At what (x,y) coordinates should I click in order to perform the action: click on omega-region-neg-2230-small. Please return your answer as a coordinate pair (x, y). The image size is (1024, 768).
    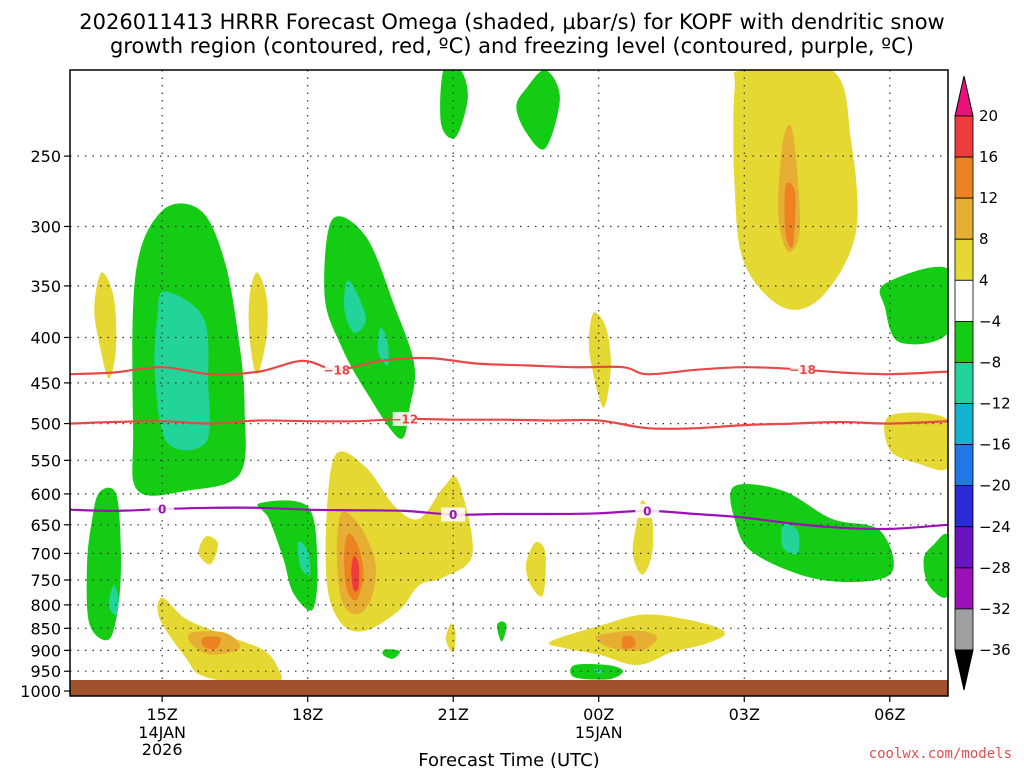
    Looking at the image, I should click on (501, 631).